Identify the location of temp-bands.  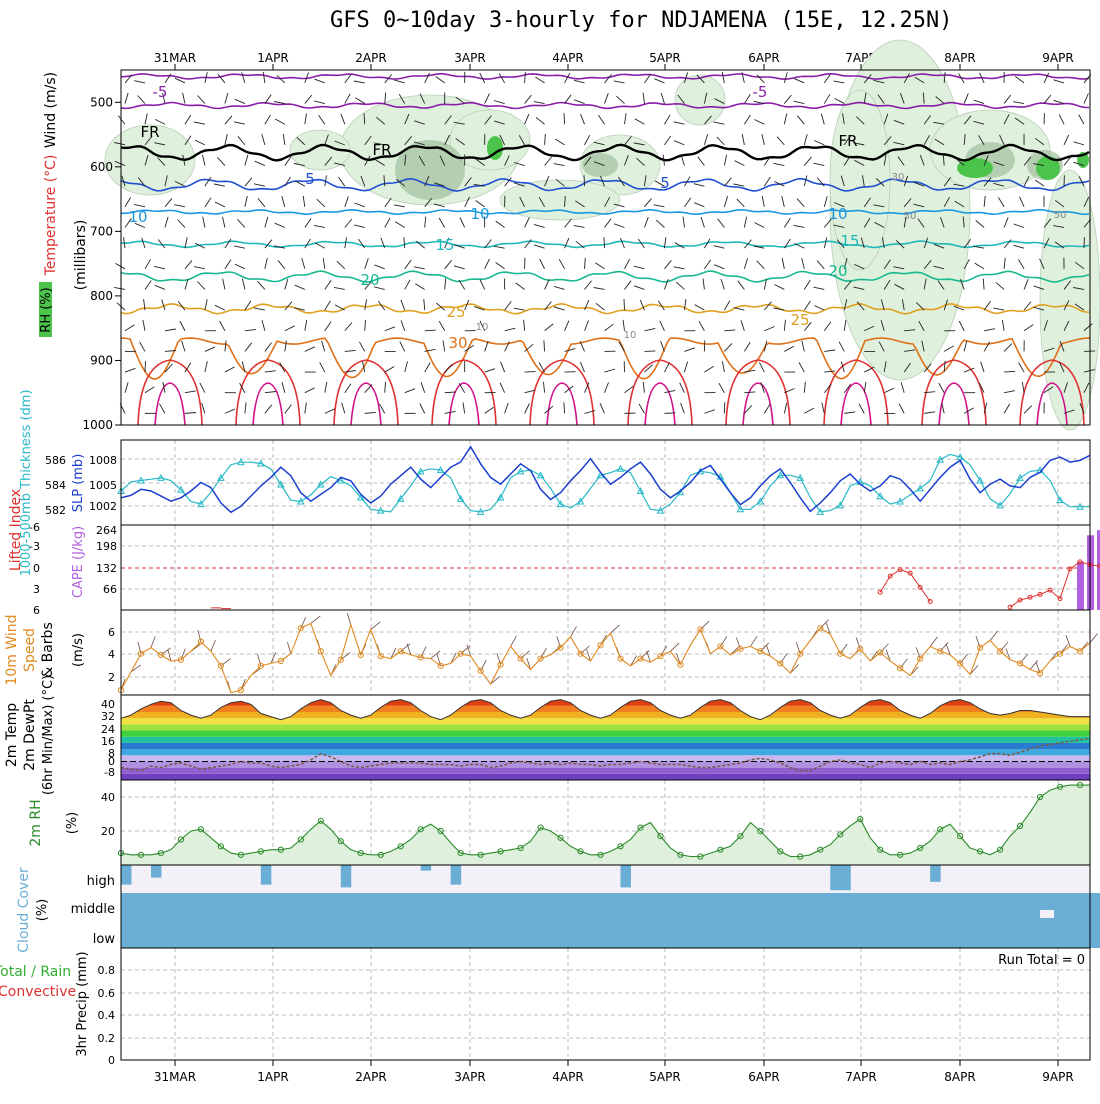
(605, 736).